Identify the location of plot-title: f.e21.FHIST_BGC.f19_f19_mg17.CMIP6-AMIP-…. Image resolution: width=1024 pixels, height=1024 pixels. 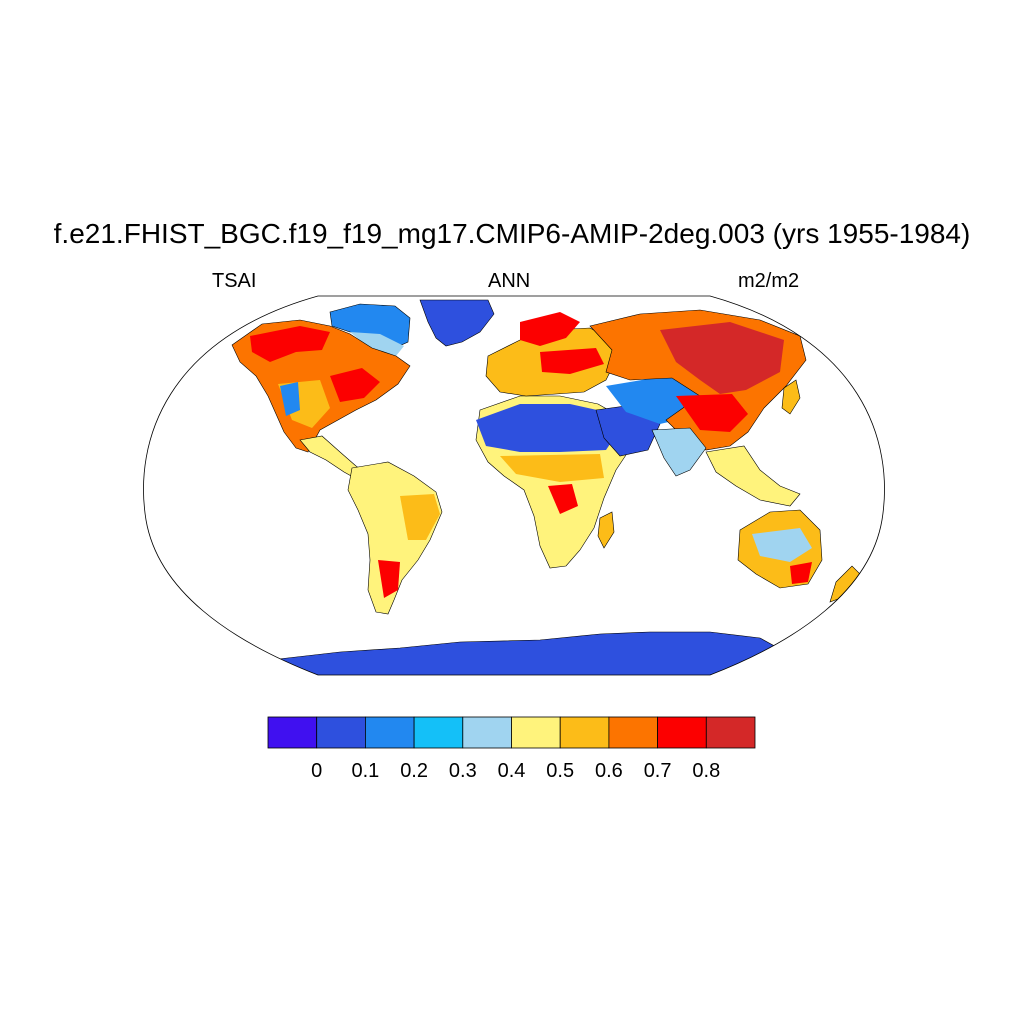
(512, 233).